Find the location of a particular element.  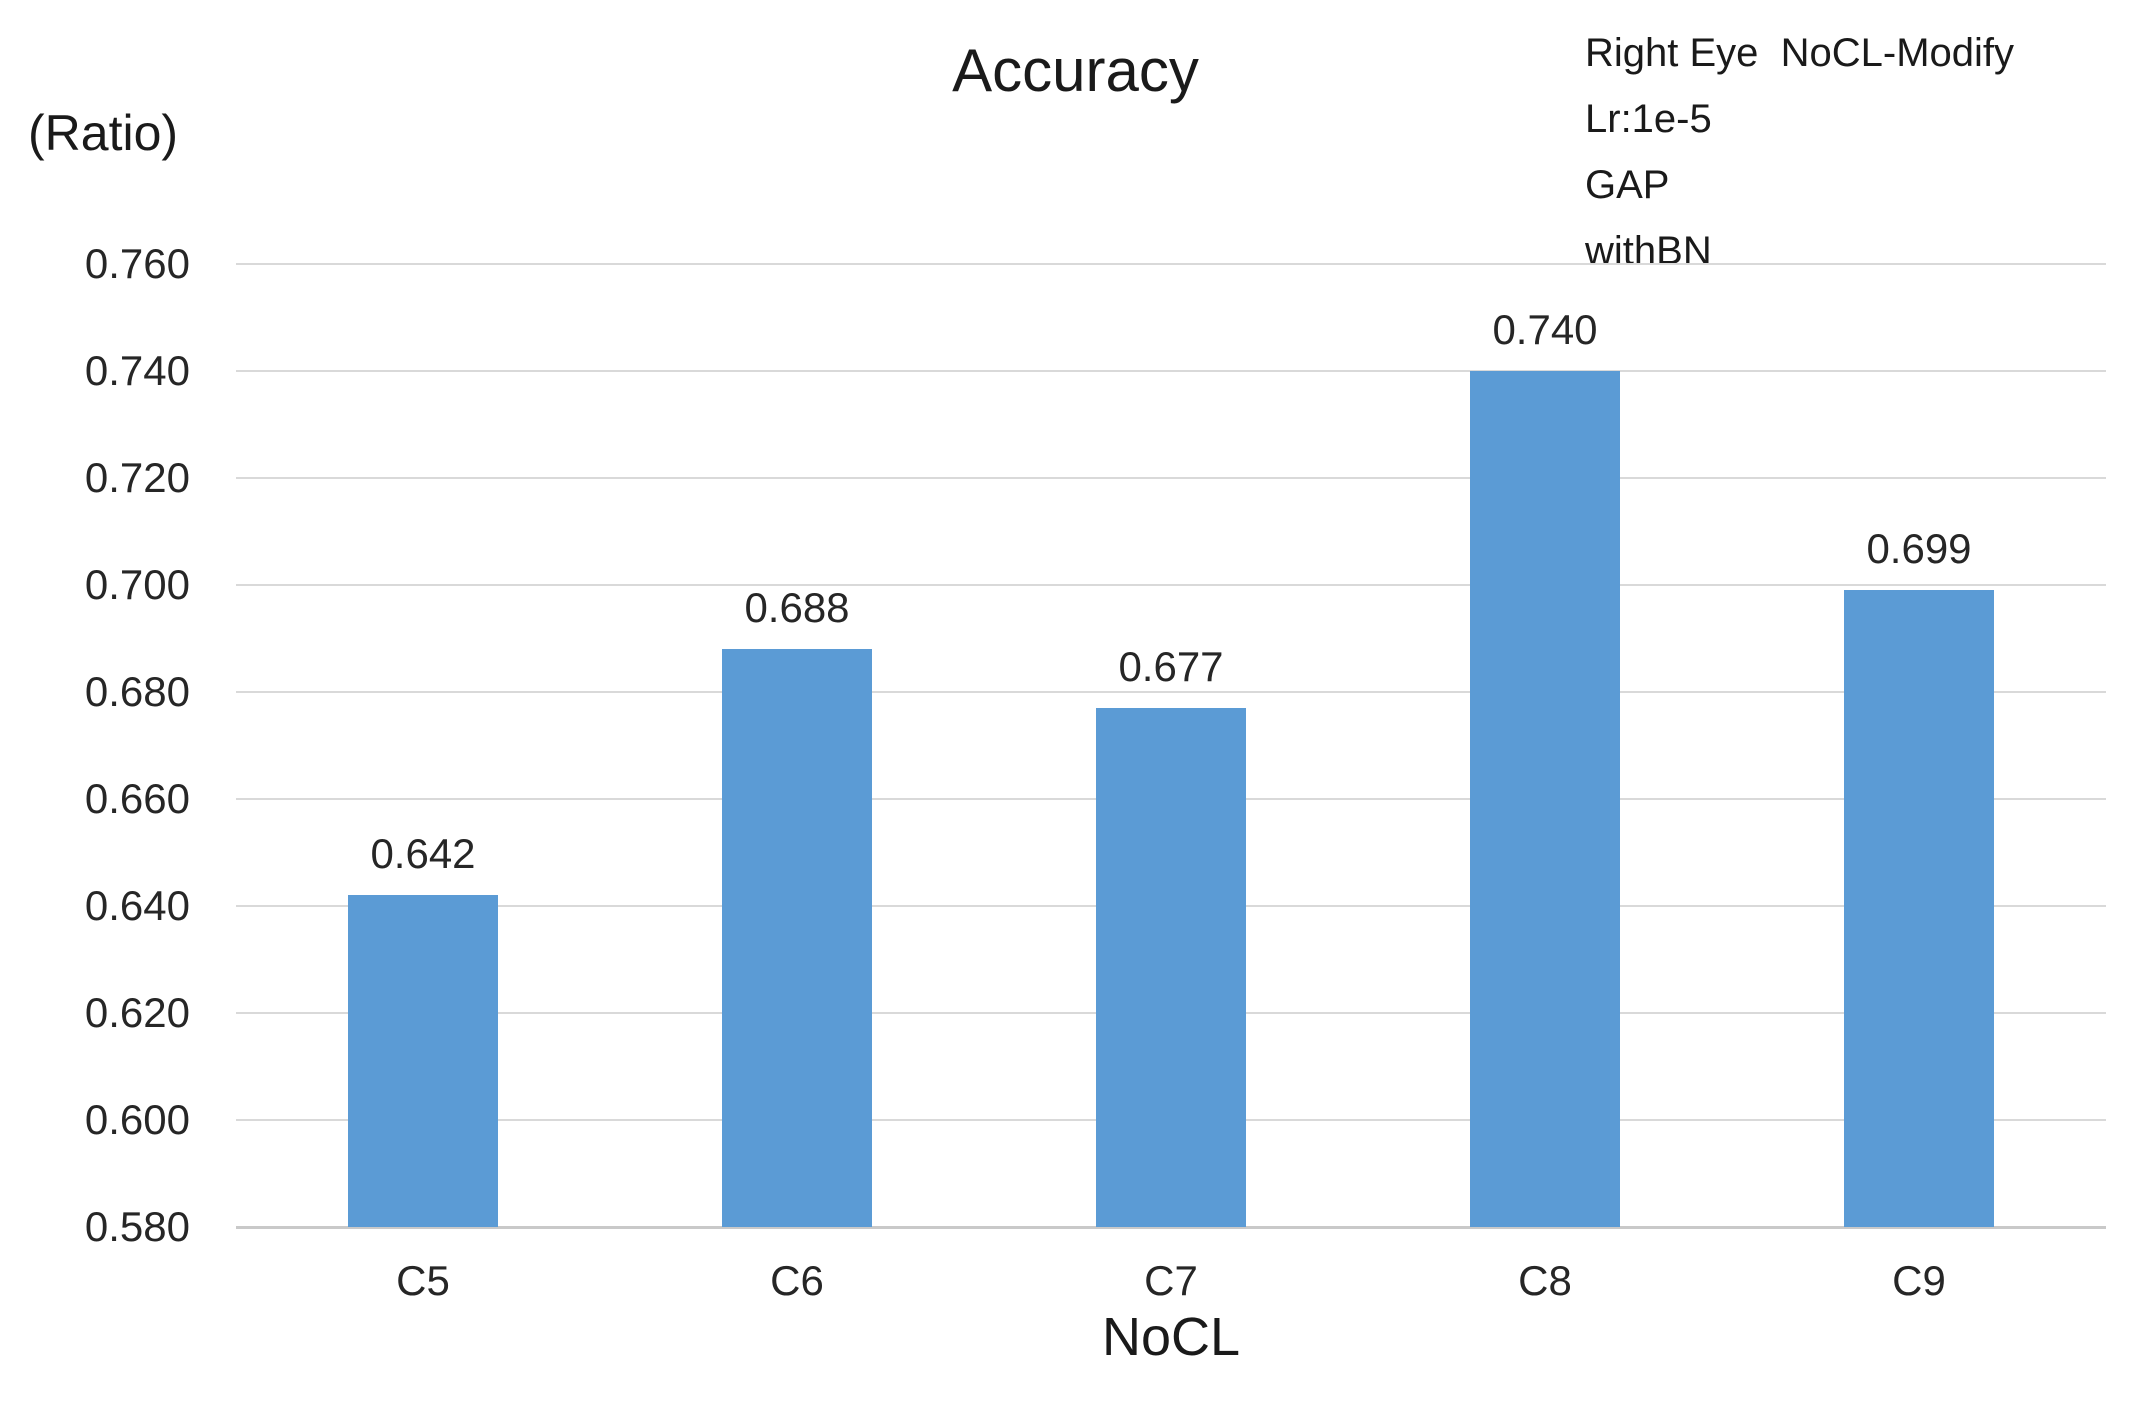

y-tick-label: 0.740 is located at coordinates (137, 370).